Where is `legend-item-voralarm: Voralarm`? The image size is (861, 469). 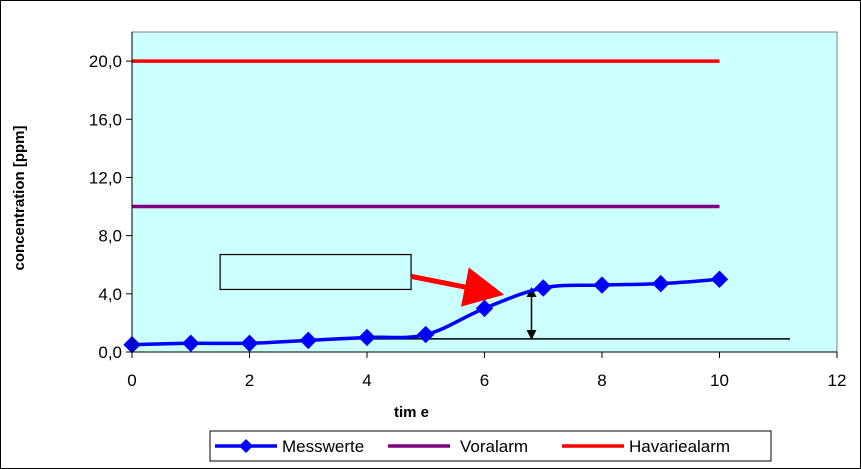 legend-item-voralarm: Voralarm is located at coordinates (458, 446).